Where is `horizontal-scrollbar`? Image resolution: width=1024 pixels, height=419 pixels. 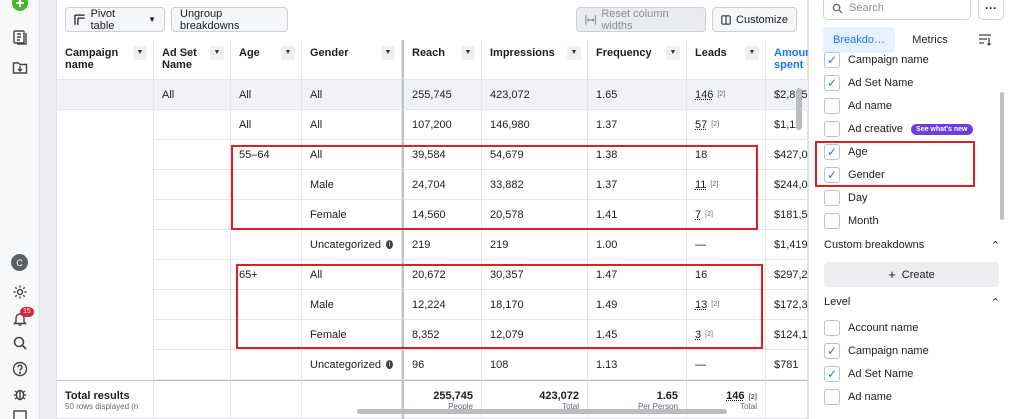 horizontal-scrollbar is located at coordinates (542, 411).